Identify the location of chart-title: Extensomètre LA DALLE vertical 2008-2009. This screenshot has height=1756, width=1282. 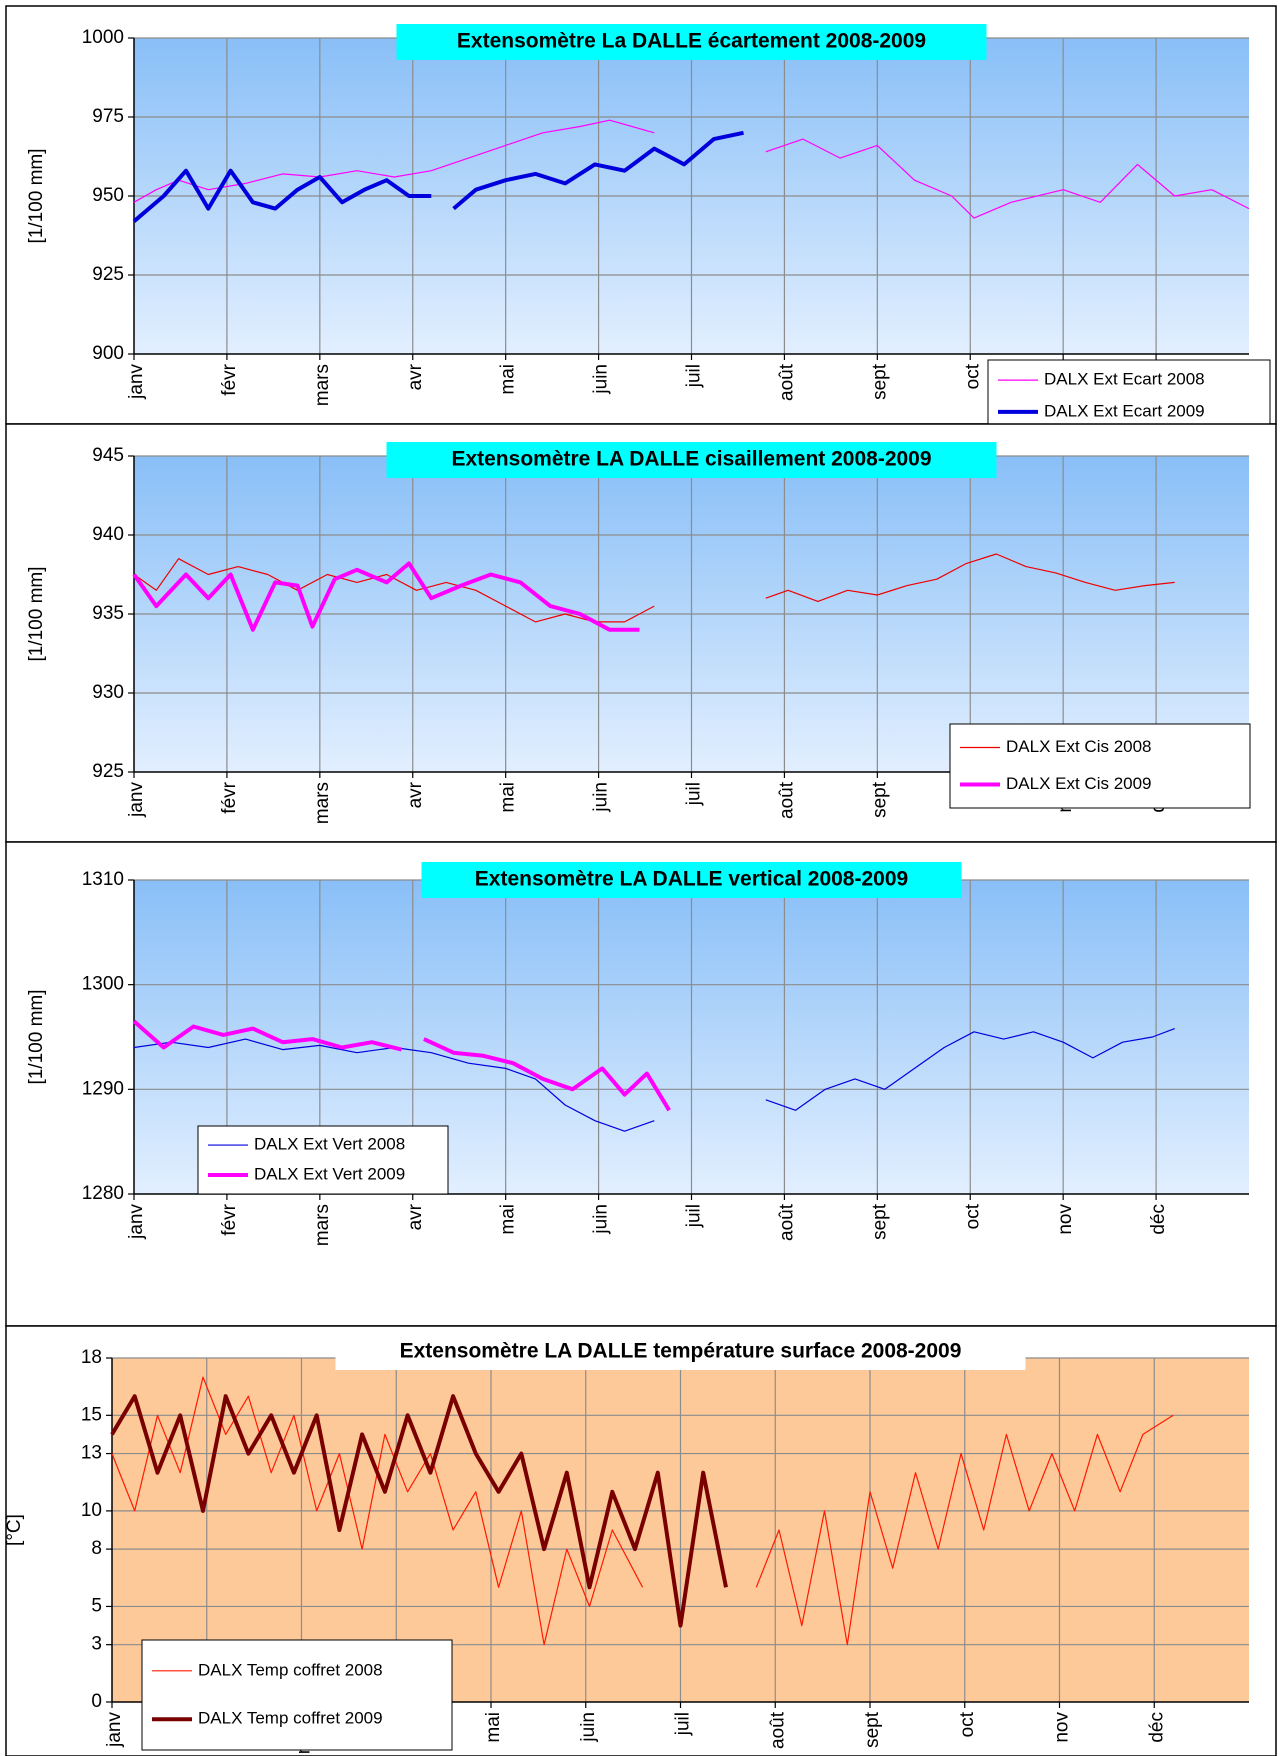
(691, 879).